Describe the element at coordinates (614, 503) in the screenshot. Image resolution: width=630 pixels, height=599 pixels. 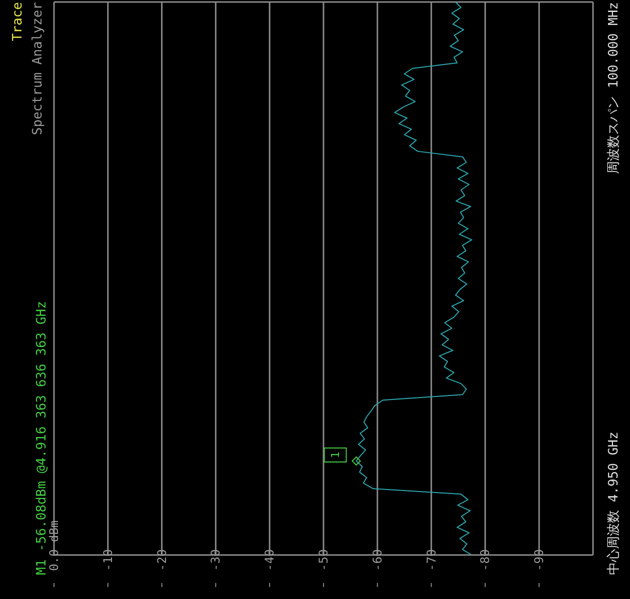
I see `text: 中心周波数 4.950 GHz` at that location.